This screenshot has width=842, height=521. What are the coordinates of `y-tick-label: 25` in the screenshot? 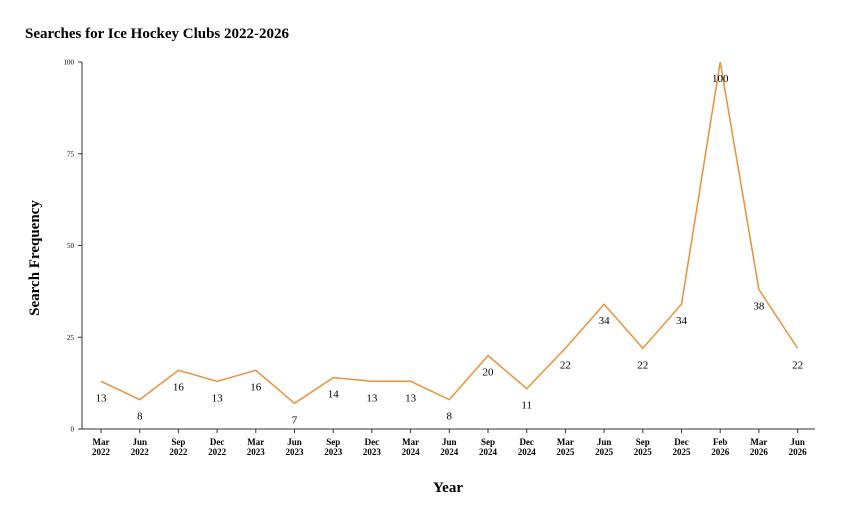 It's located at (71, 338).